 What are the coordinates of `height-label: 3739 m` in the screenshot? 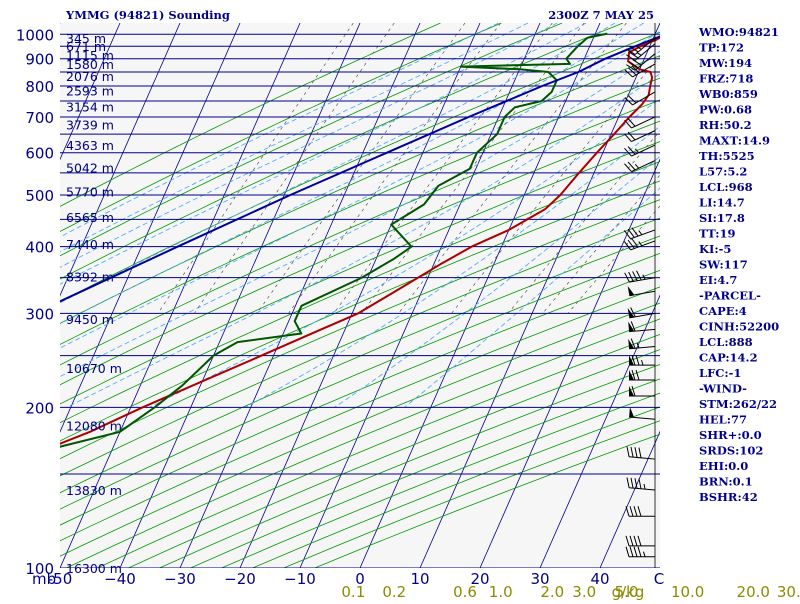 It's located at (90, 124).